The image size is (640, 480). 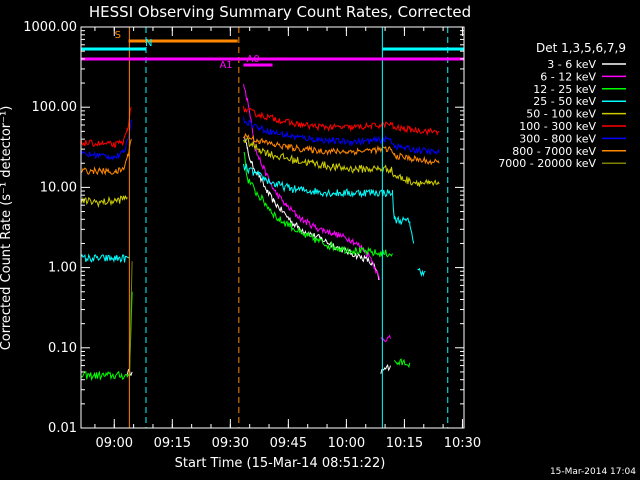 I want to click on legend-label: 50 - 100 keV, so click(x=561, y=114).